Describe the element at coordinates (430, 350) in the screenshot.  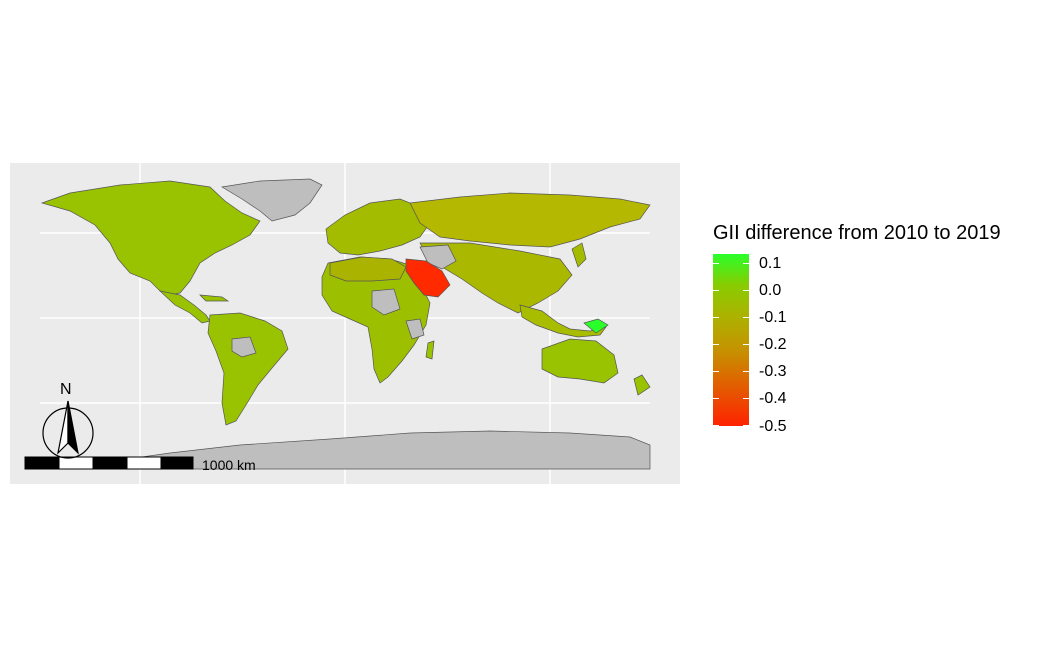
I see `madagascar` at that location.